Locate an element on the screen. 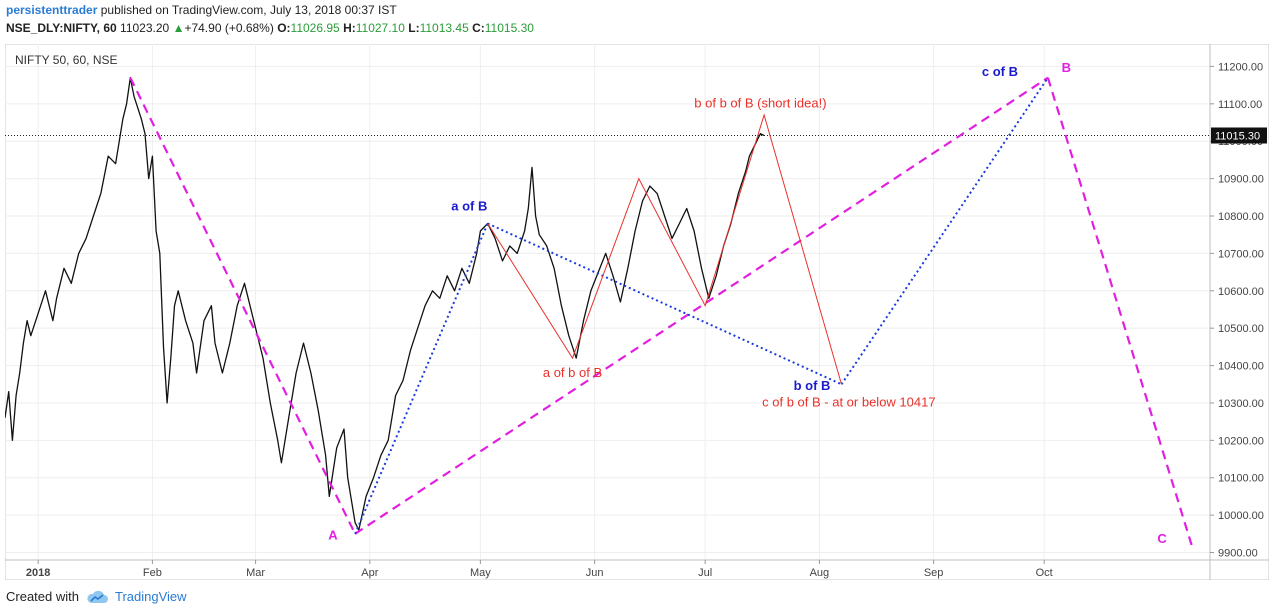  y-tick-label: 10200.00 is located at coordinates (1241, 441).